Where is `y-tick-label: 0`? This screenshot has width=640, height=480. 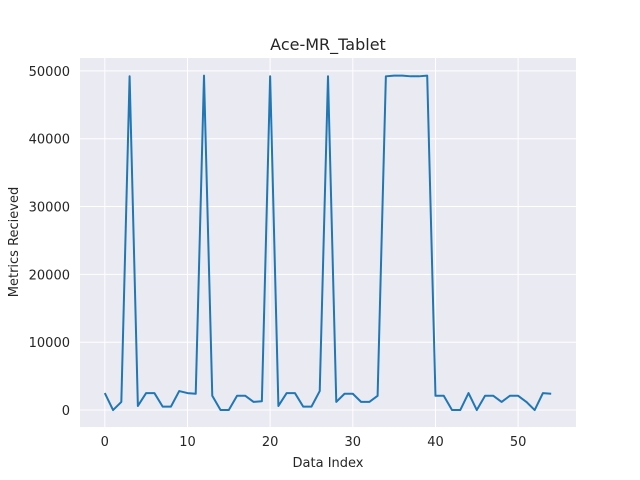
y-tick-label: 0 is located at coordinates (66, 411).